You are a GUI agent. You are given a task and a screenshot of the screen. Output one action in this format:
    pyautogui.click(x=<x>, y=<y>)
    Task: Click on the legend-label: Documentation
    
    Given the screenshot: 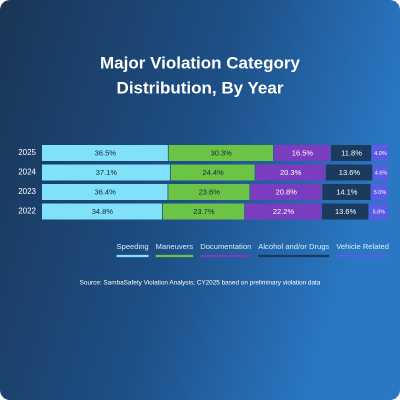 What is the action you would take?
    pyautogui.click(x=225, y=246)
    